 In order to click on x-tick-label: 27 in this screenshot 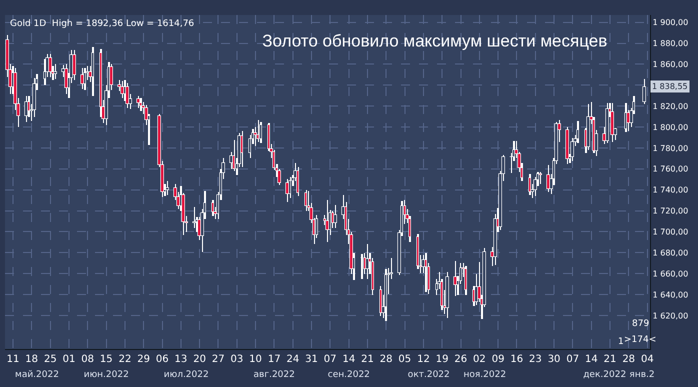, I will do `click(218, 359)`.